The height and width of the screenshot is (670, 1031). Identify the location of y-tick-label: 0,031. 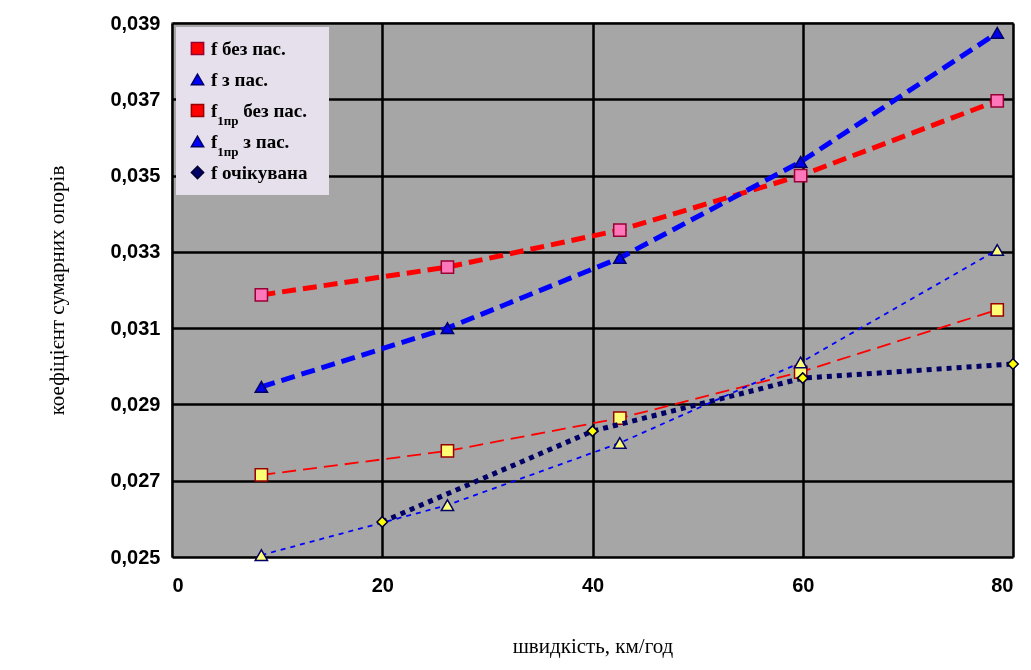
(135, 327).